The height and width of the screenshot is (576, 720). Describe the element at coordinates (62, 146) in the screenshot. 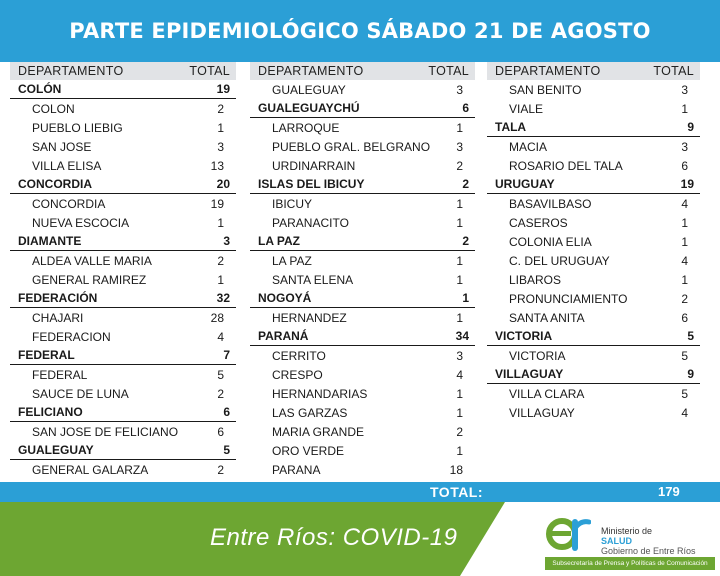

I see `locality-name: SAN JOSE` at that location.